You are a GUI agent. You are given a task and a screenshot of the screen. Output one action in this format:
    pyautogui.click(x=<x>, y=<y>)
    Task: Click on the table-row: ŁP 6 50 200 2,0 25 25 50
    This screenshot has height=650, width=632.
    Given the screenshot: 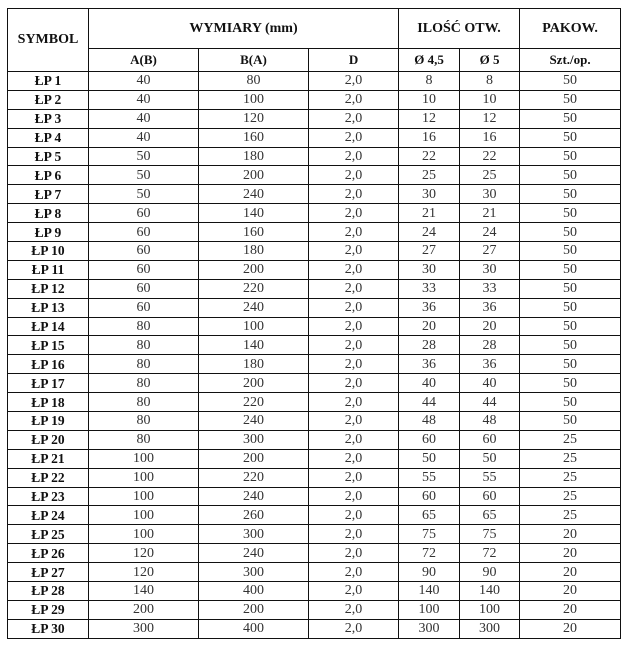 What is the action you would take?
    pyautogui.click(x=314, y=175)
    